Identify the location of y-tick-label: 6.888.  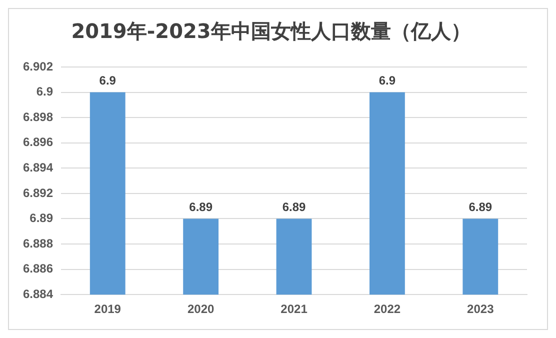
(38, 243).